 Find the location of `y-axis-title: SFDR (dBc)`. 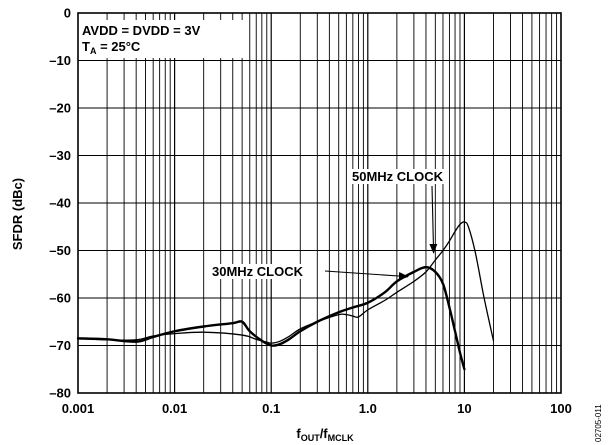

y-axis-title: SFDR (dBc) is located at coordinates (17, 214).